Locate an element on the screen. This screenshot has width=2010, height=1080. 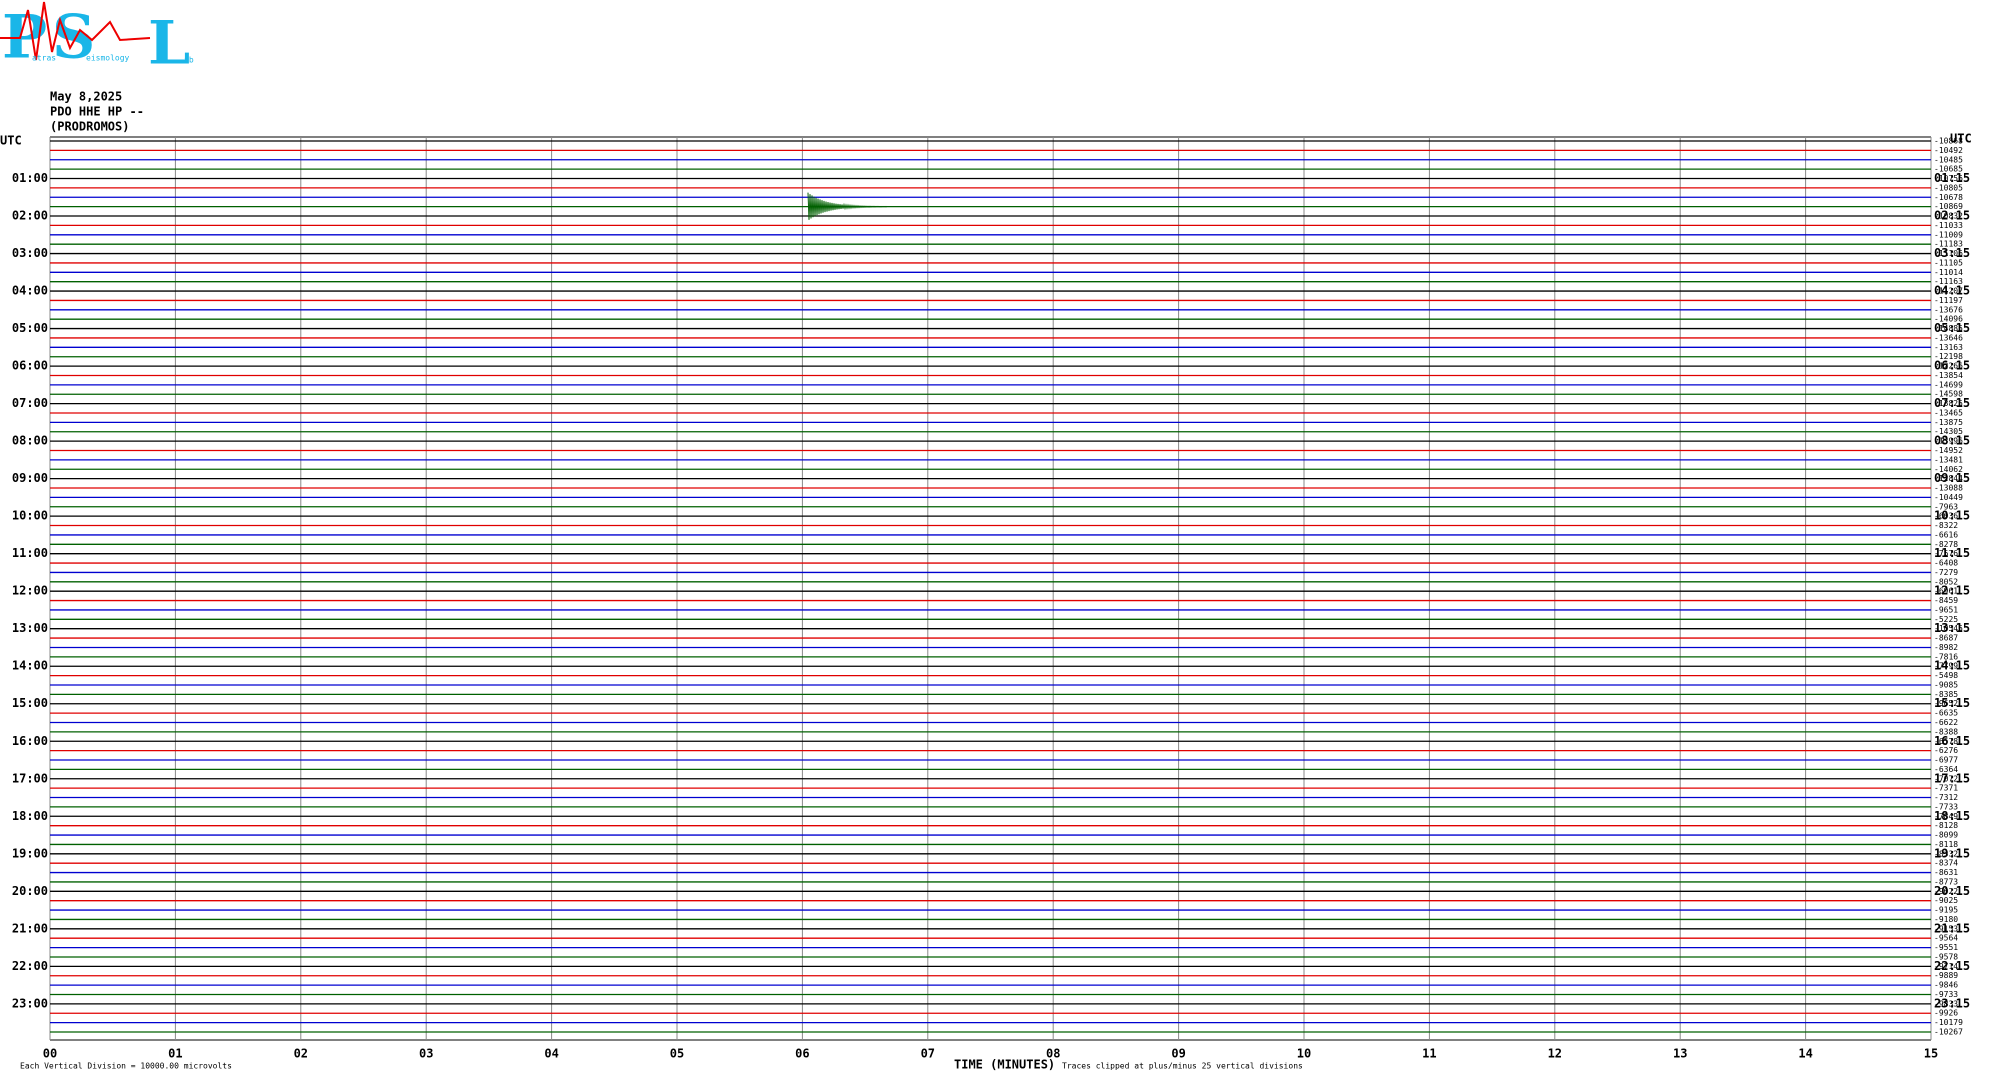
right-time-label: 02:15 is located at coordinates (1952, 216).